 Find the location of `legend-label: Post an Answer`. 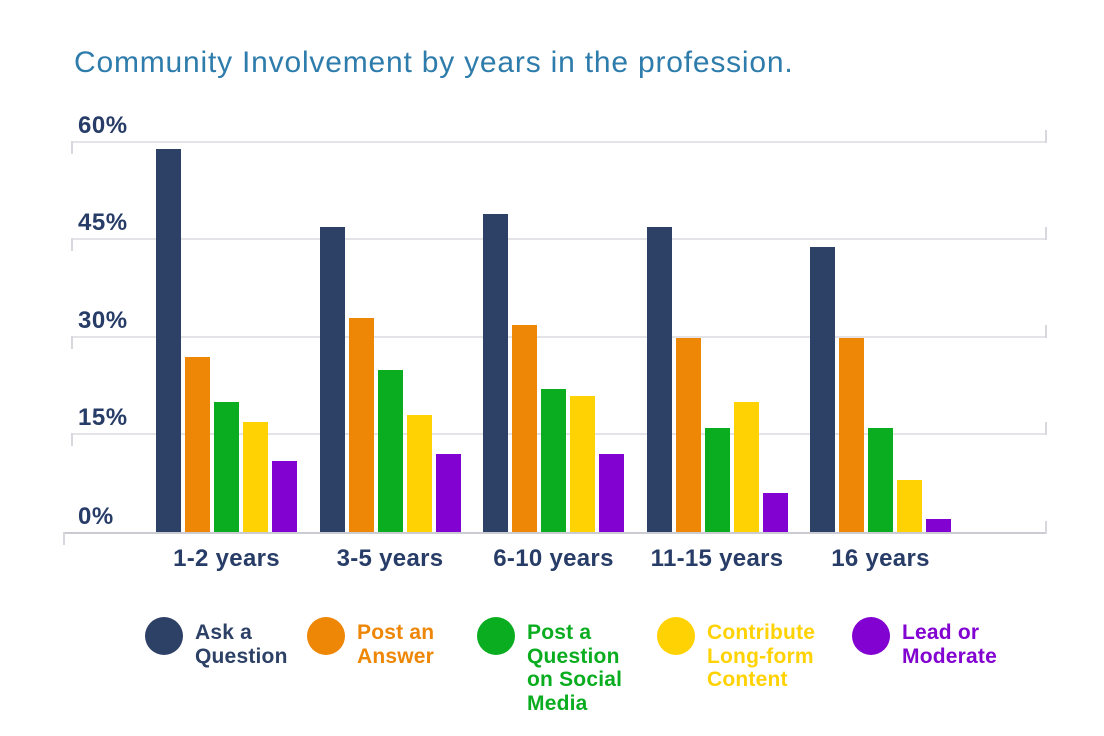

legend-label: Post an Answer is located at coordinates (396, 644).